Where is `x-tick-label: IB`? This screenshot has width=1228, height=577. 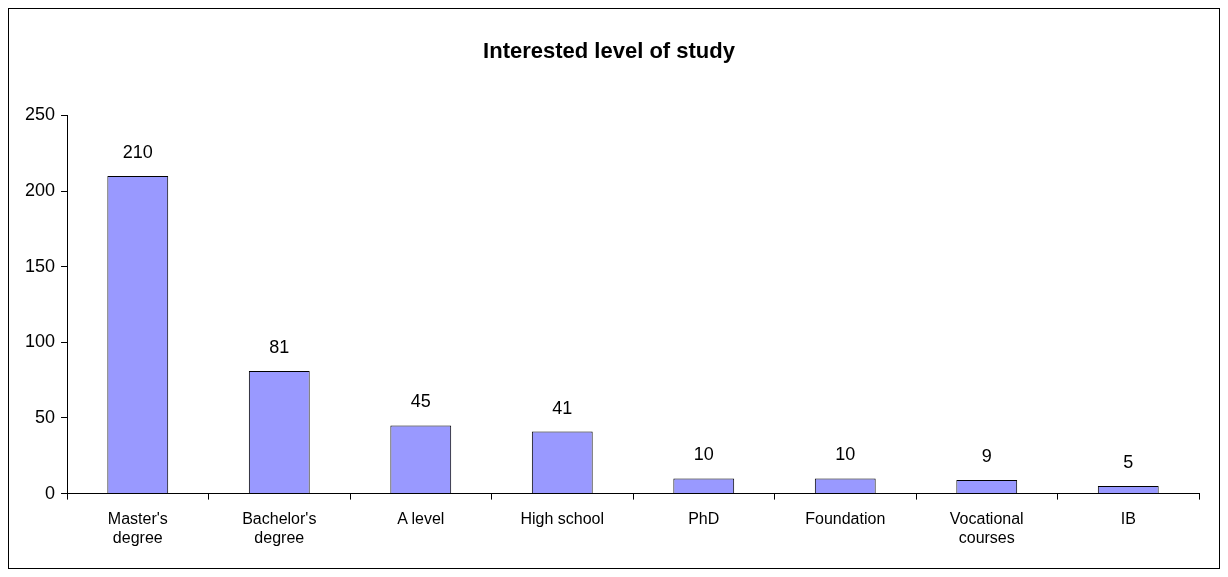
x-tick-label: IB is located at coordinates (1128, 518).